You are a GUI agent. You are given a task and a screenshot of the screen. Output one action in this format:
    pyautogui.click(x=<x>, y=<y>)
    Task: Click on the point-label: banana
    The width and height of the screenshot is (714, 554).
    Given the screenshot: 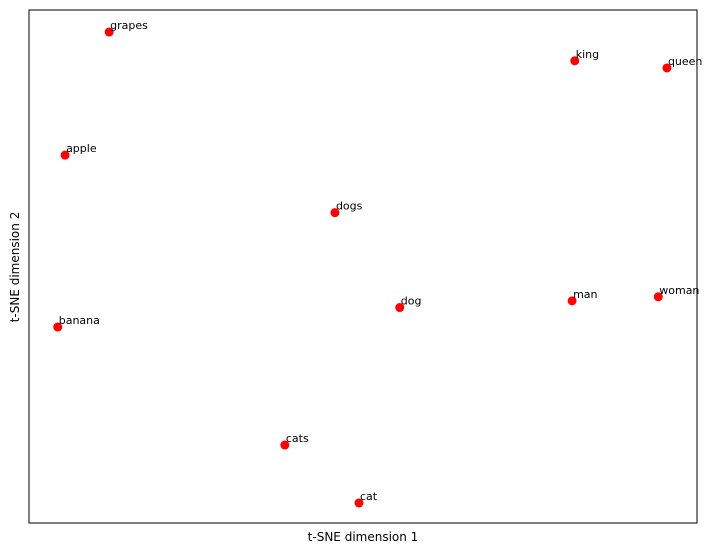 What is the action you would take?
    pyautogui.click(x=79, y=320)
    